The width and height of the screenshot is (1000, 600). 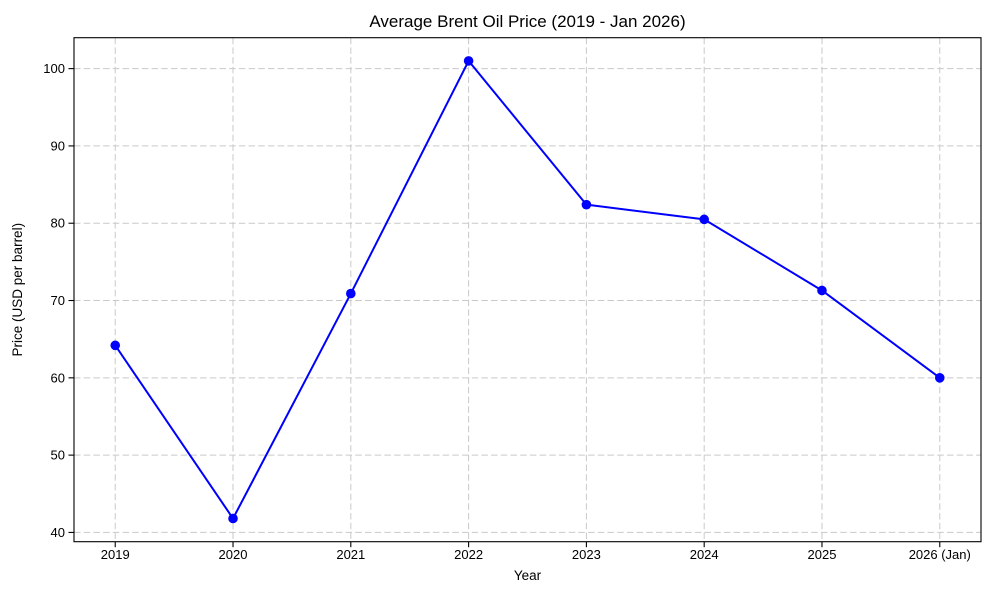 What do you see at coordinates (468, 61) in the screenshot?
I see `data-point-2022` at bounding box center [468, 61].